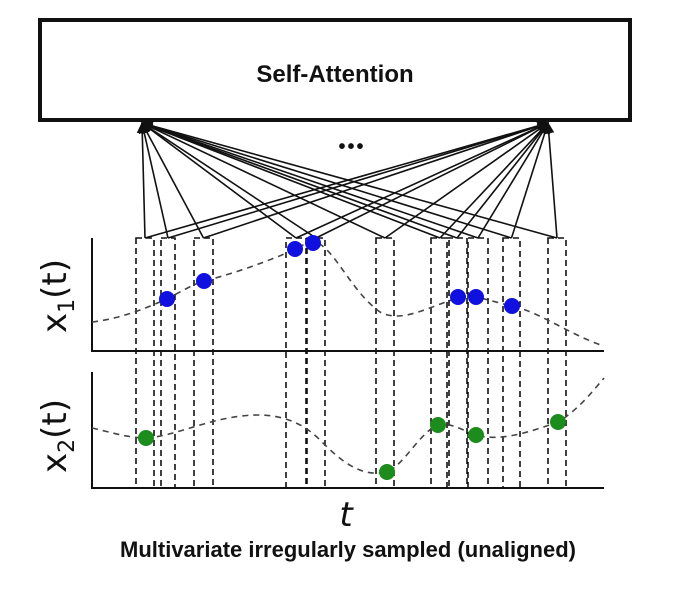 The width and height of the screenshot is (700, 591). Describe the element at coordinates (352, 447) in the screenshot. I see `x2-points` at that location.